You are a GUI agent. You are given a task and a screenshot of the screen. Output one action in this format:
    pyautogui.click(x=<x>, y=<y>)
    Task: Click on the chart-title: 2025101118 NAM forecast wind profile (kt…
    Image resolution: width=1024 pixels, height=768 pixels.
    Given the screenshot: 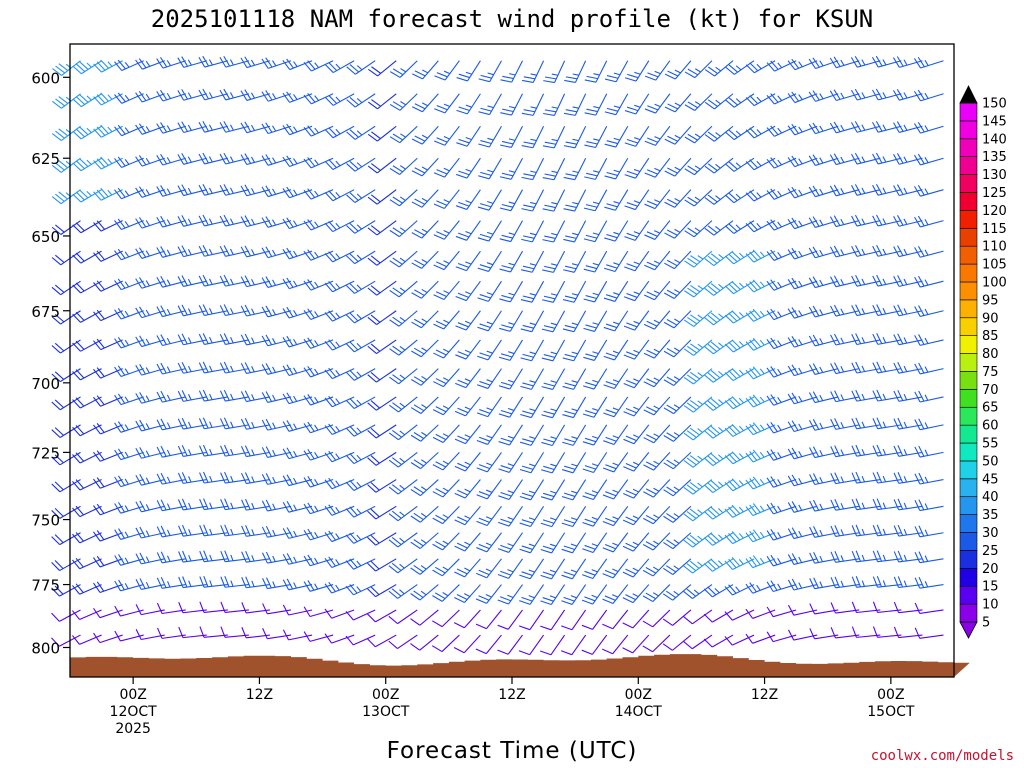 What is the action you would take?
    pyautogui.click(x=512, y=19)
    